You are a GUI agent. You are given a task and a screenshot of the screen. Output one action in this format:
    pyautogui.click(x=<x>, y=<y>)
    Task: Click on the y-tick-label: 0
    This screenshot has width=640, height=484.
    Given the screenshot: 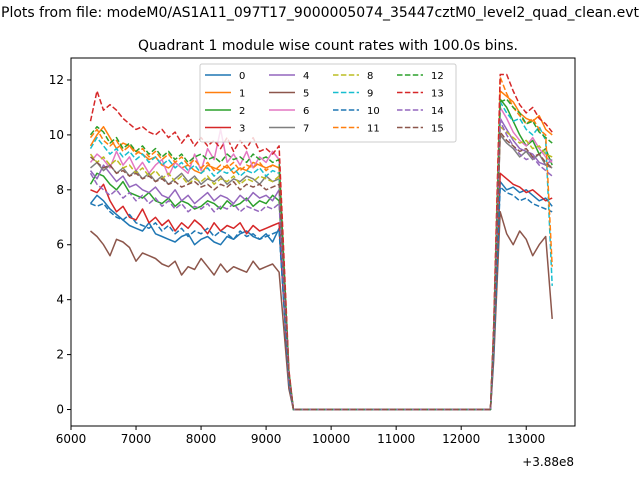 What is the action you would take?
    pyautogui.click(x=60, y=410)
    